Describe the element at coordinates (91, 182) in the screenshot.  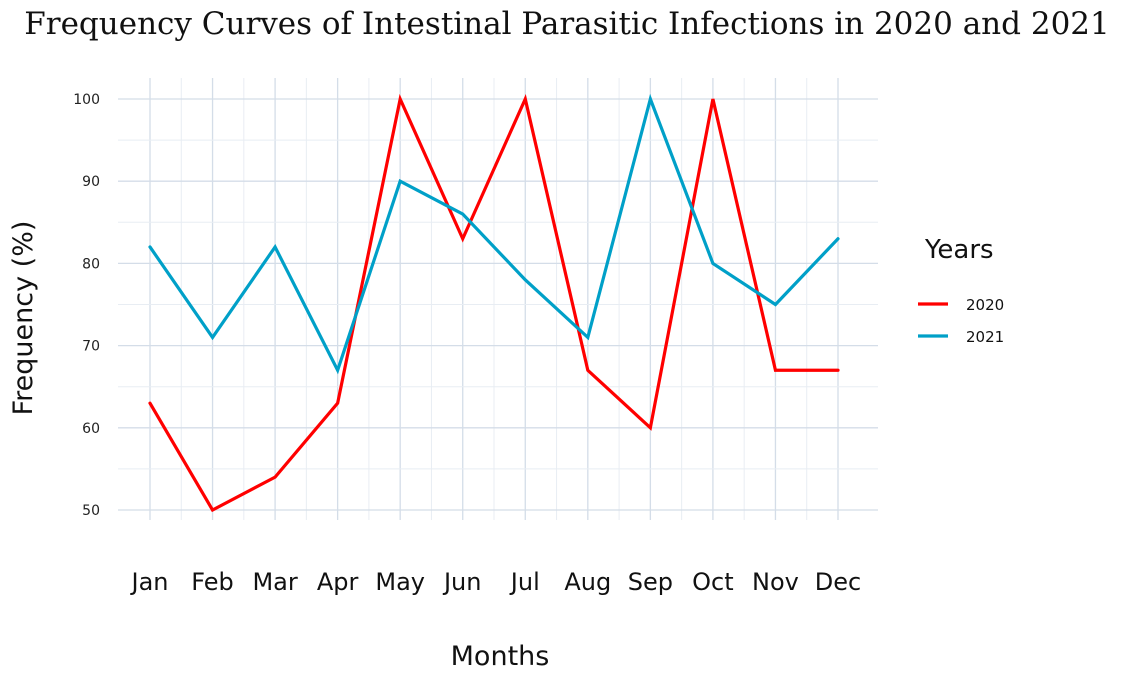
I see `y-tick-label: 90` at that location.